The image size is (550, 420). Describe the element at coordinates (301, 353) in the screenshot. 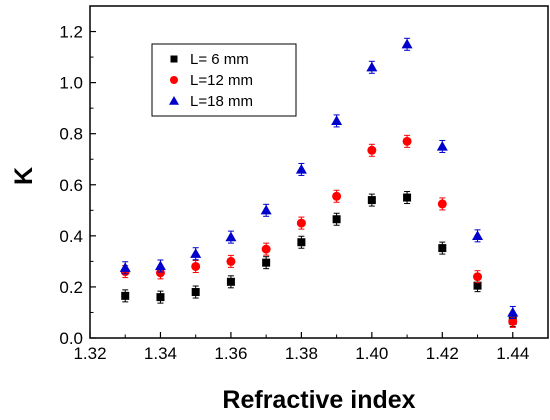

I see `x-tick-label: 1.38` at that location.